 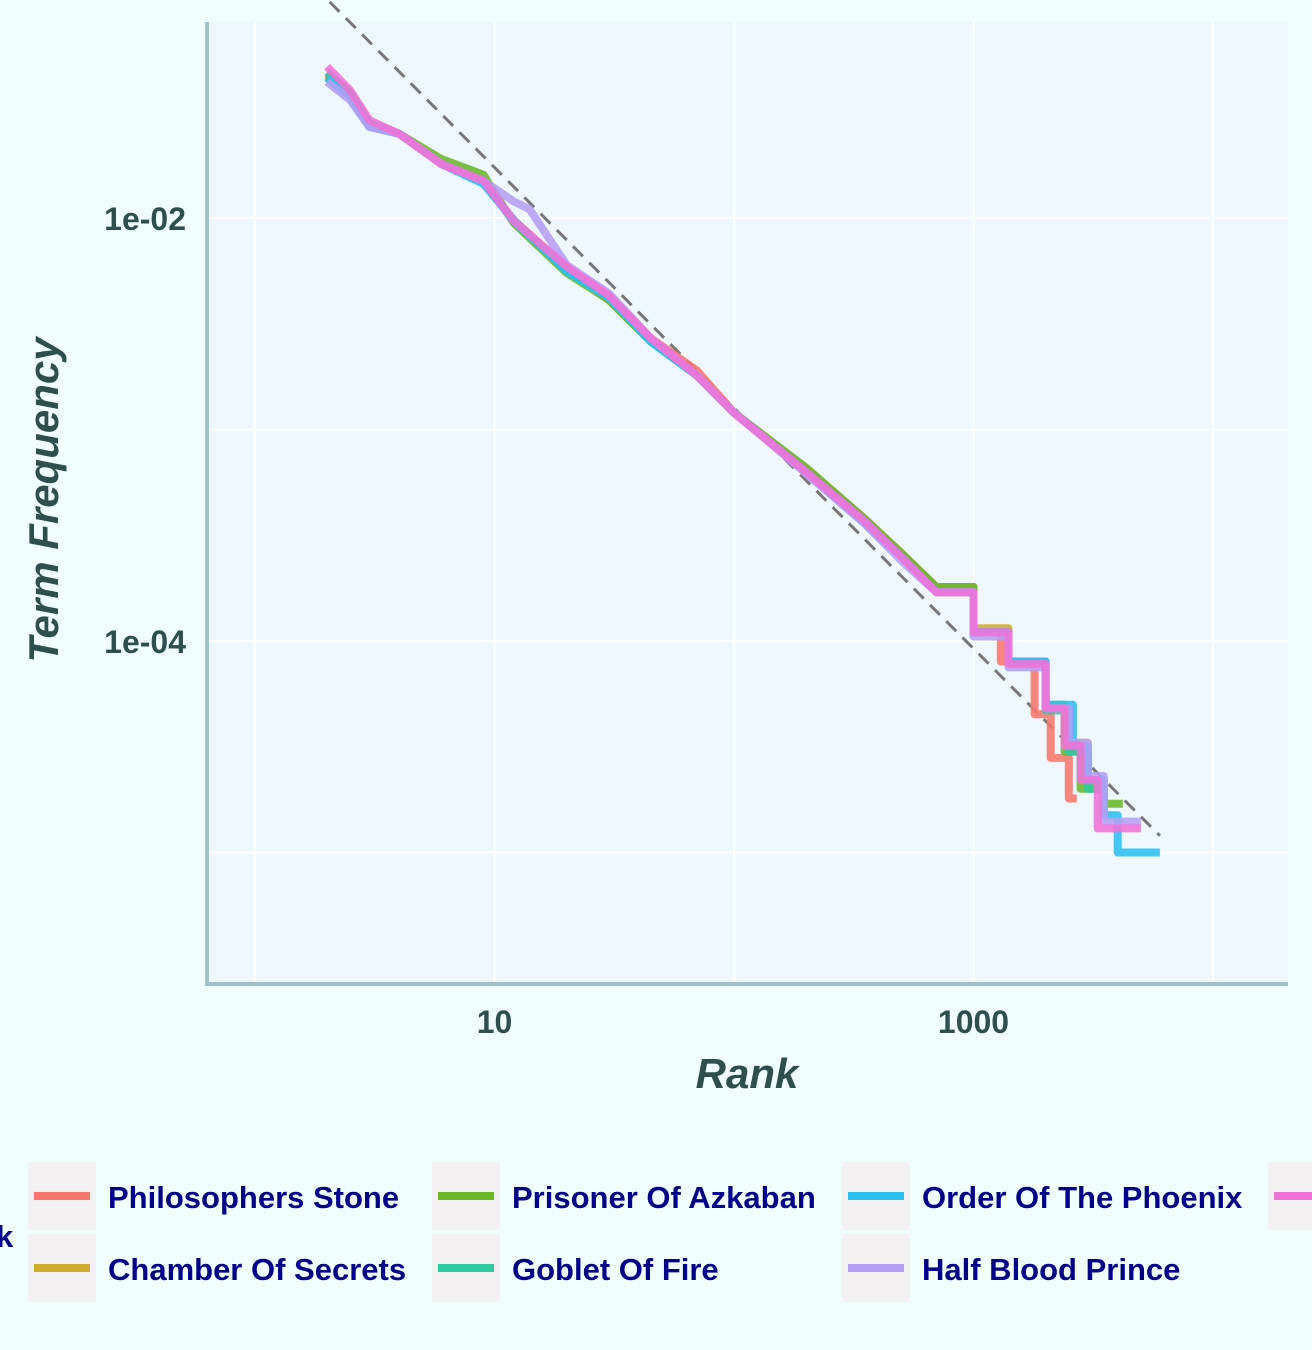 I want to click on legend-label-2: Prisoner Of Azkaban, so click(x=664, y=1197).